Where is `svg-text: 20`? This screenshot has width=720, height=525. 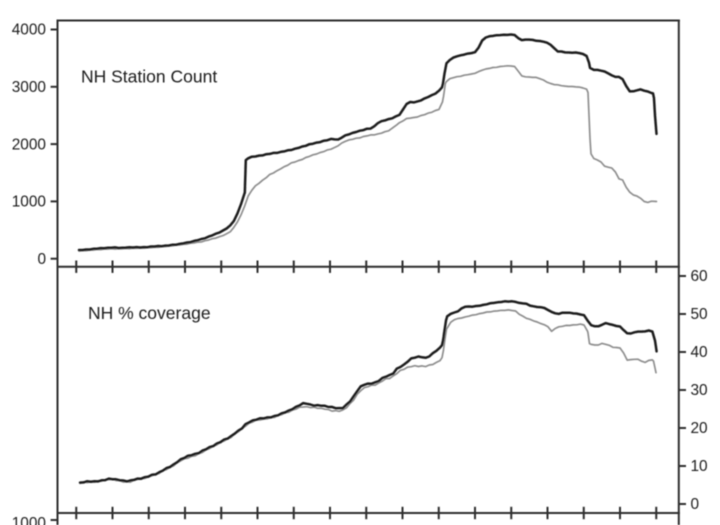
svg-text: 20 is located at coordinates (699, 428).